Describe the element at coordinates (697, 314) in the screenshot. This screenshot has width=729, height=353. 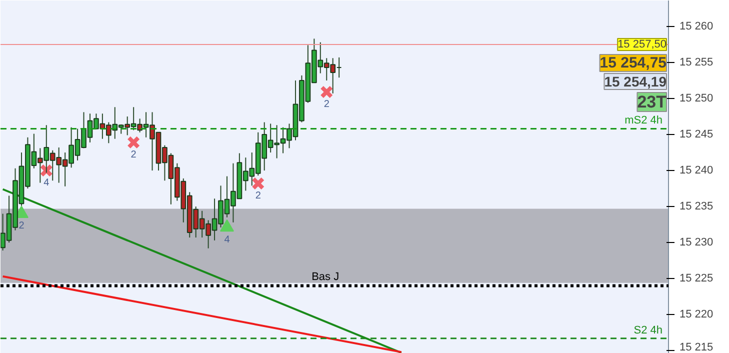
I see `y-tick-label: 15 220` at that location.